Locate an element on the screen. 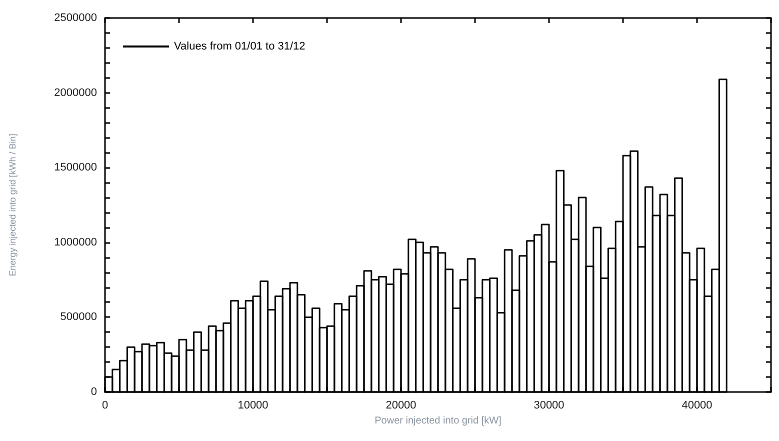 This screenshot has width=779, height=441. x-tick-label: 10000 is located at coordinates (253, 406).